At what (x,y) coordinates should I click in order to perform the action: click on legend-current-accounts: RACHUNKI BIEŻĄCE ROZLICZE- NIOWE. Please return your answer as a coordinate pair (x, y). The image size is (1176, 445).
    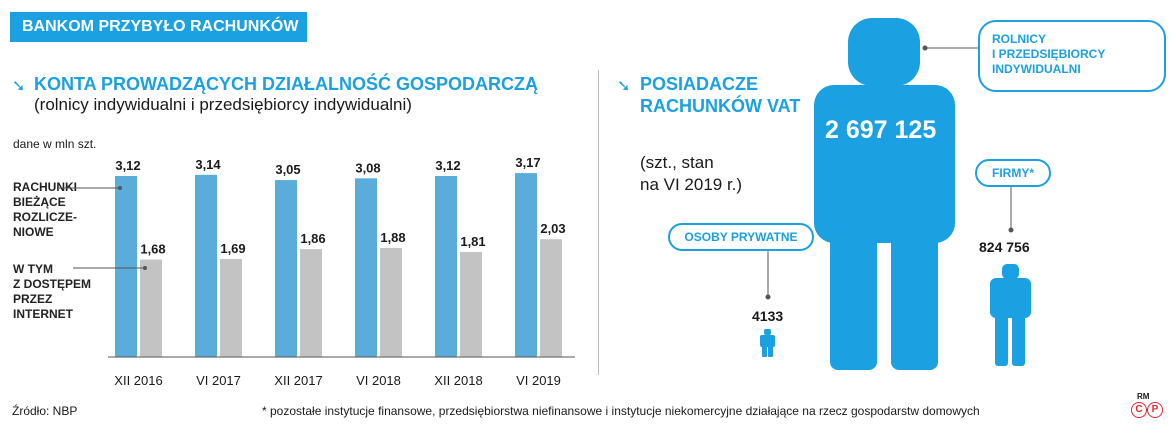
    Looking at the image, I should click on (45, 209).